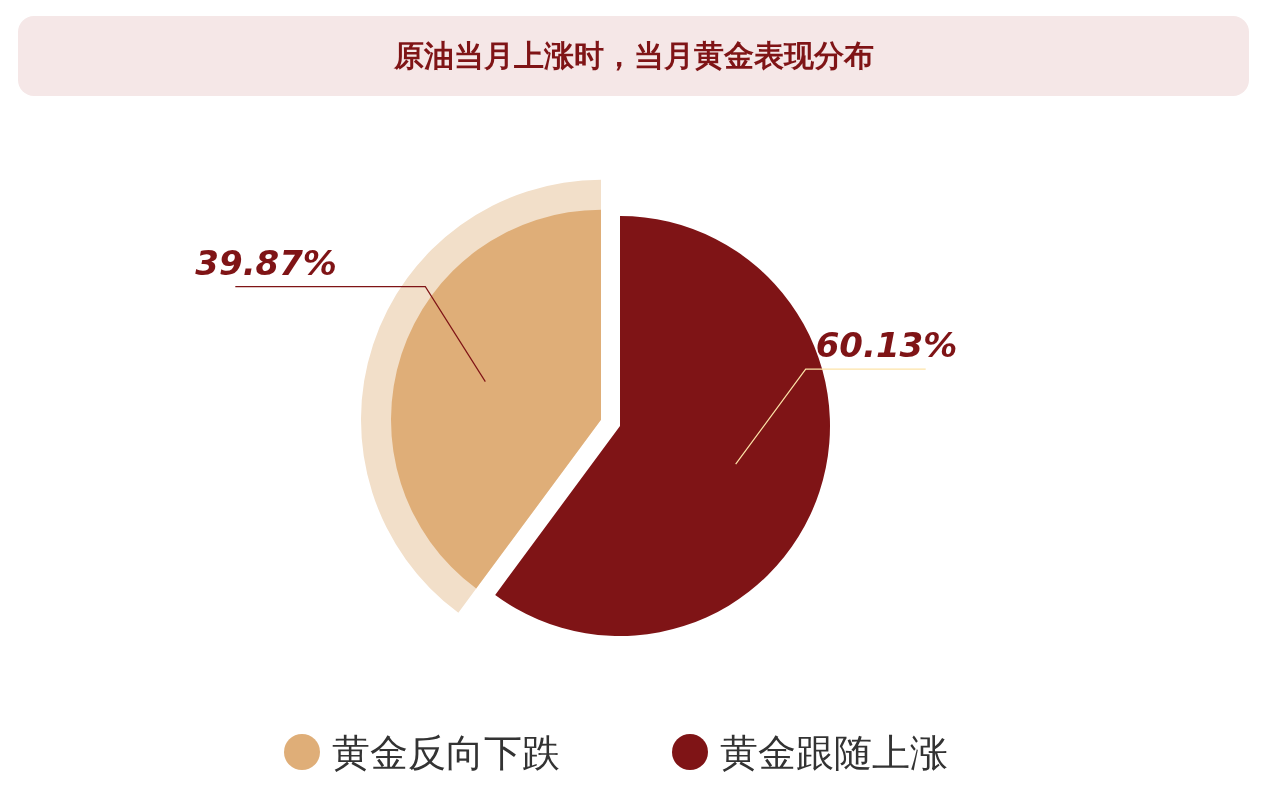  What do you see at coordinates (633, 55) in the screenshot?
I see `chart-title: 原油当月上涨时，当月黄金表现分布` at bounding box center [633, 55].